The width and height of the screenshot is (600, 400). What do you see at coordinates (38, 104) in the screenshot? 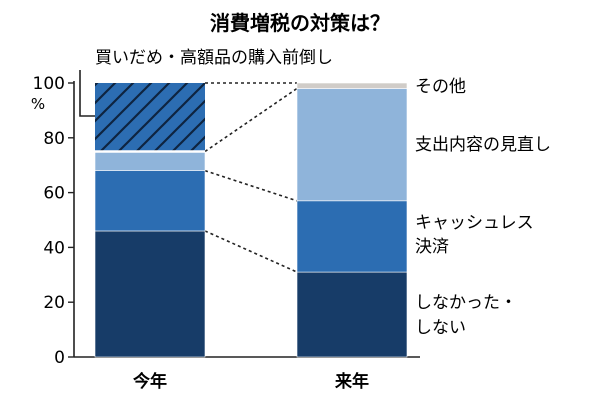
I see `y-axis-unit: %` at bounding box center [38, 104].